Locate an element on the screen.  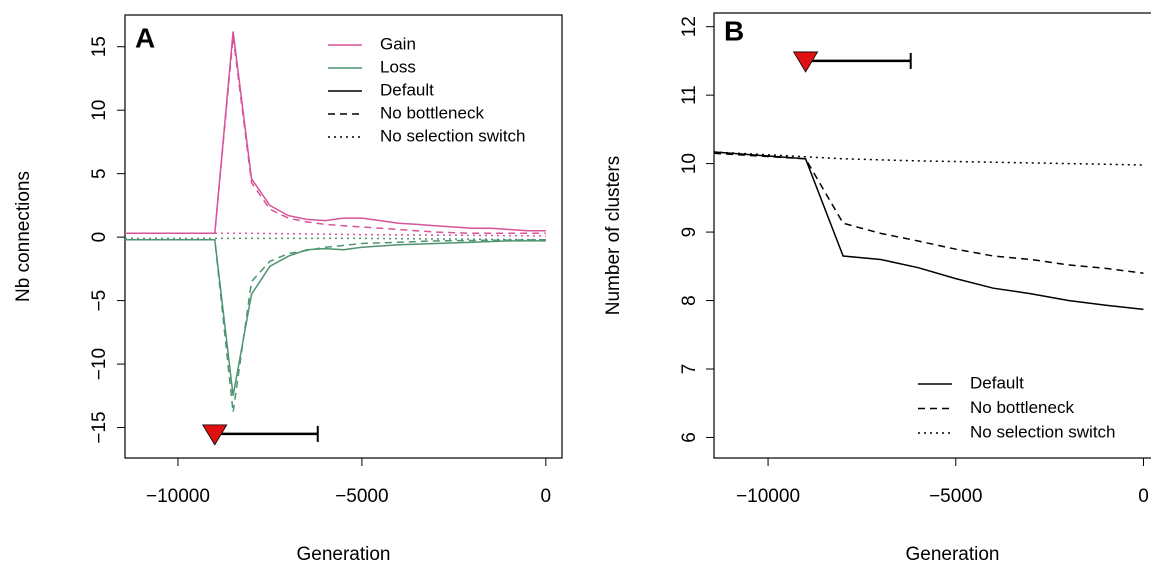
legend-label: Gain is located at coordinates (398, 43).